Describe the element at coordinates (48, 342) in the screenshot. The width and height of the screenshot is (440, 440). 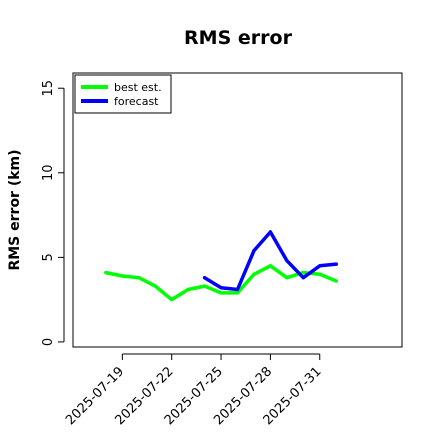
I see `y-tick-label: 0` at that location.